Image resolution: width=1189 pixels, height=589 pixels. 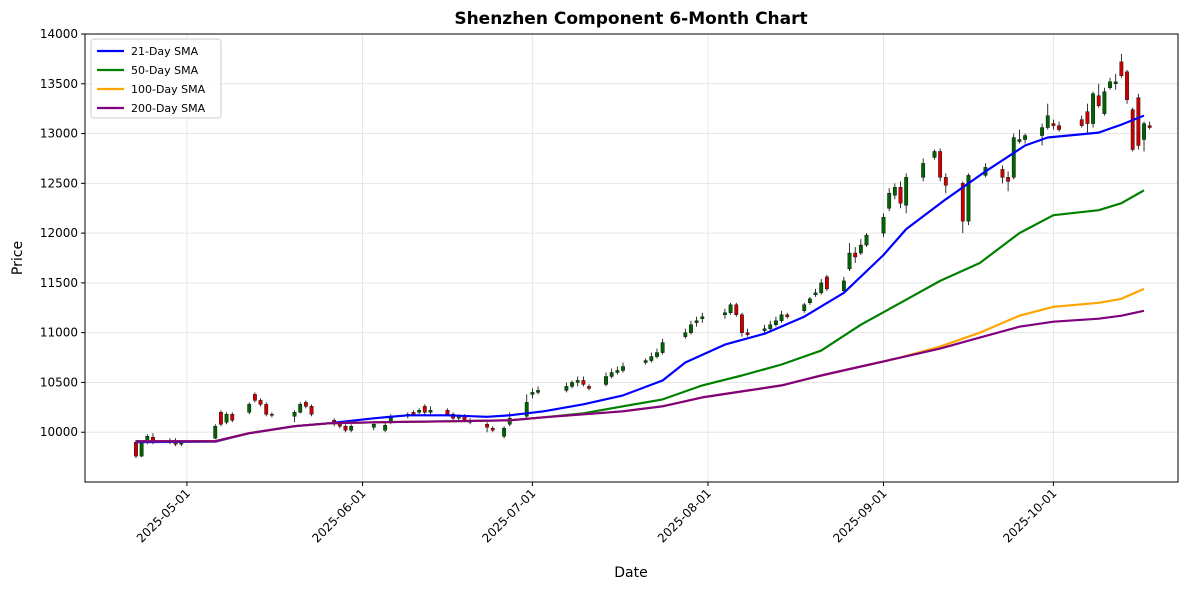 What do you see at coordinates (684, 515) in the screenshot?
I see `x-tick-label: 2025-08-01` at bounding box center [684, 515].